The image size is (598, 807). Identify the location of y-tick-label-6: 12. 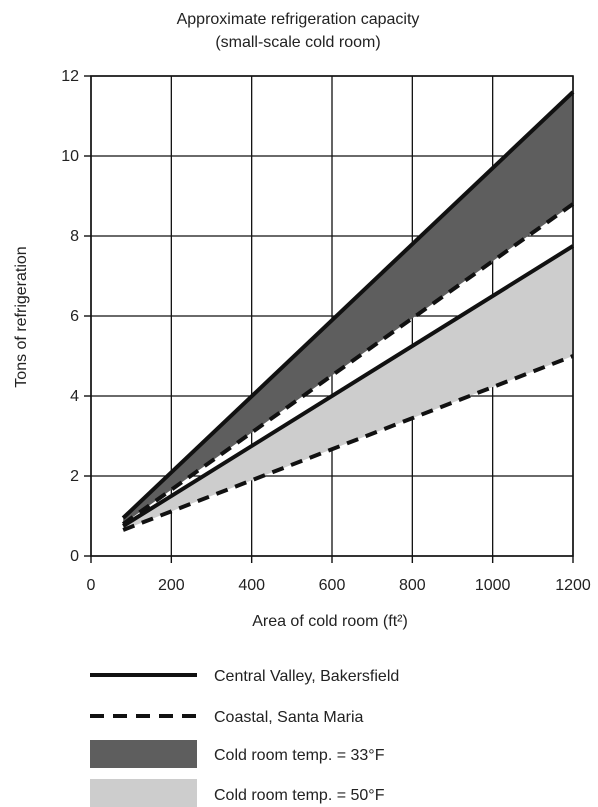
(70, 76).